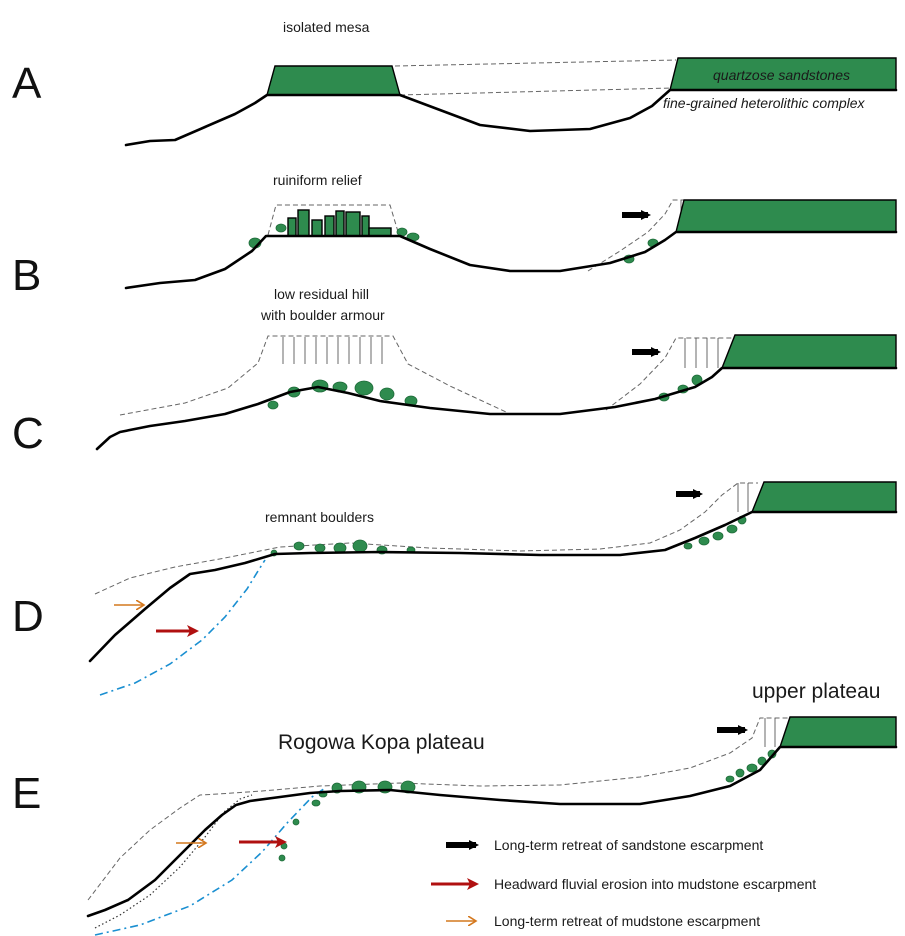 This screenshot has width=905, height=936. I want to click on former-mesa-hatch, so click(332, 350).